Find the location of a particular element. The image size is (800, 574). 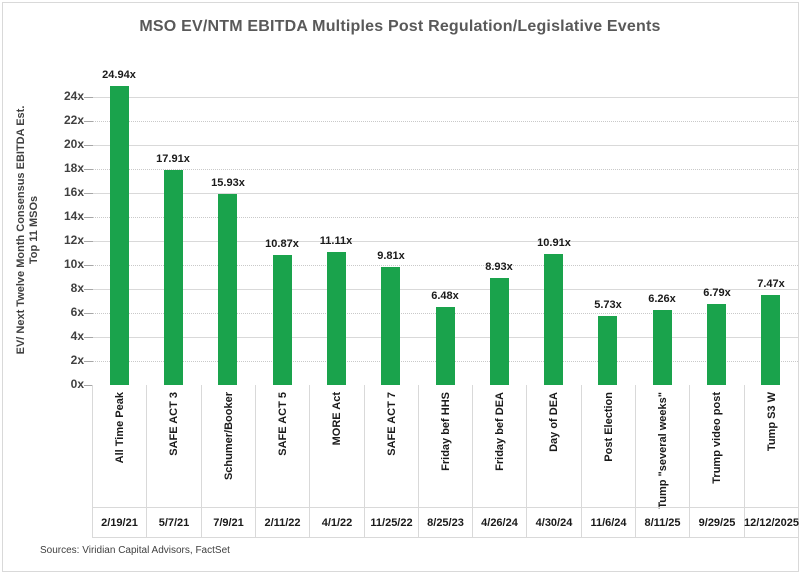

date-cell: 11/25/22 is located at coordinates (392, 522).